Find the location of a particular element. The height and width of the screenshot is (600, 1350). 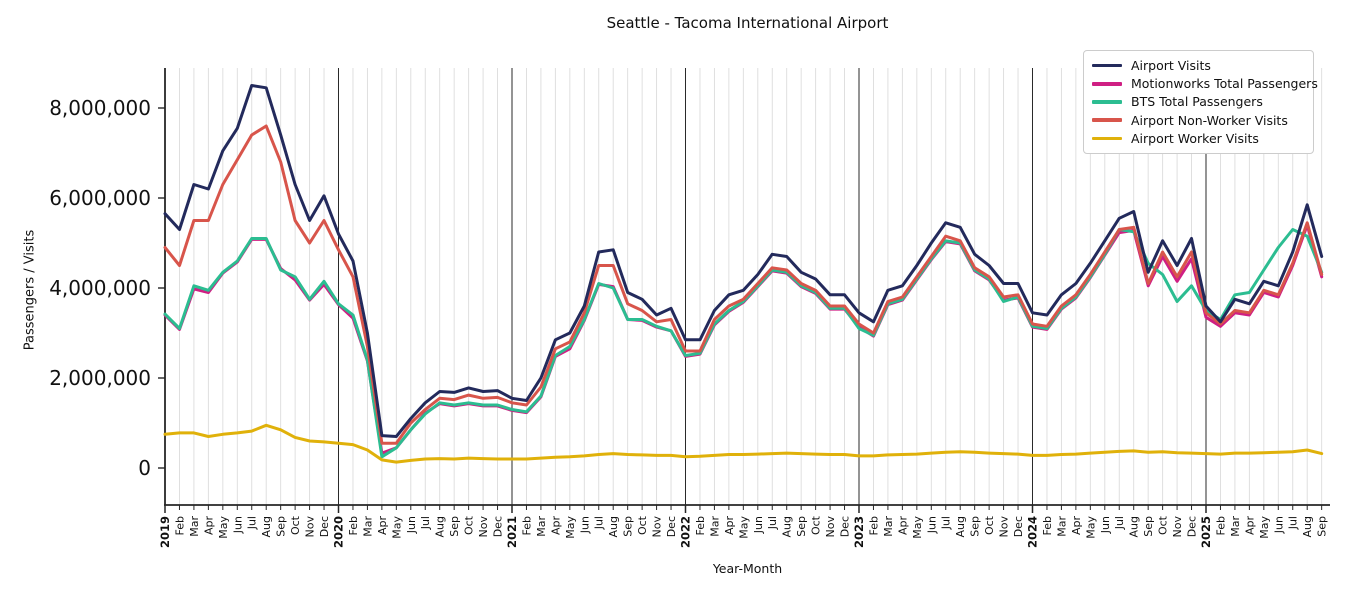

x-tick-label: 2024 is located at coordinates (1032, 532).